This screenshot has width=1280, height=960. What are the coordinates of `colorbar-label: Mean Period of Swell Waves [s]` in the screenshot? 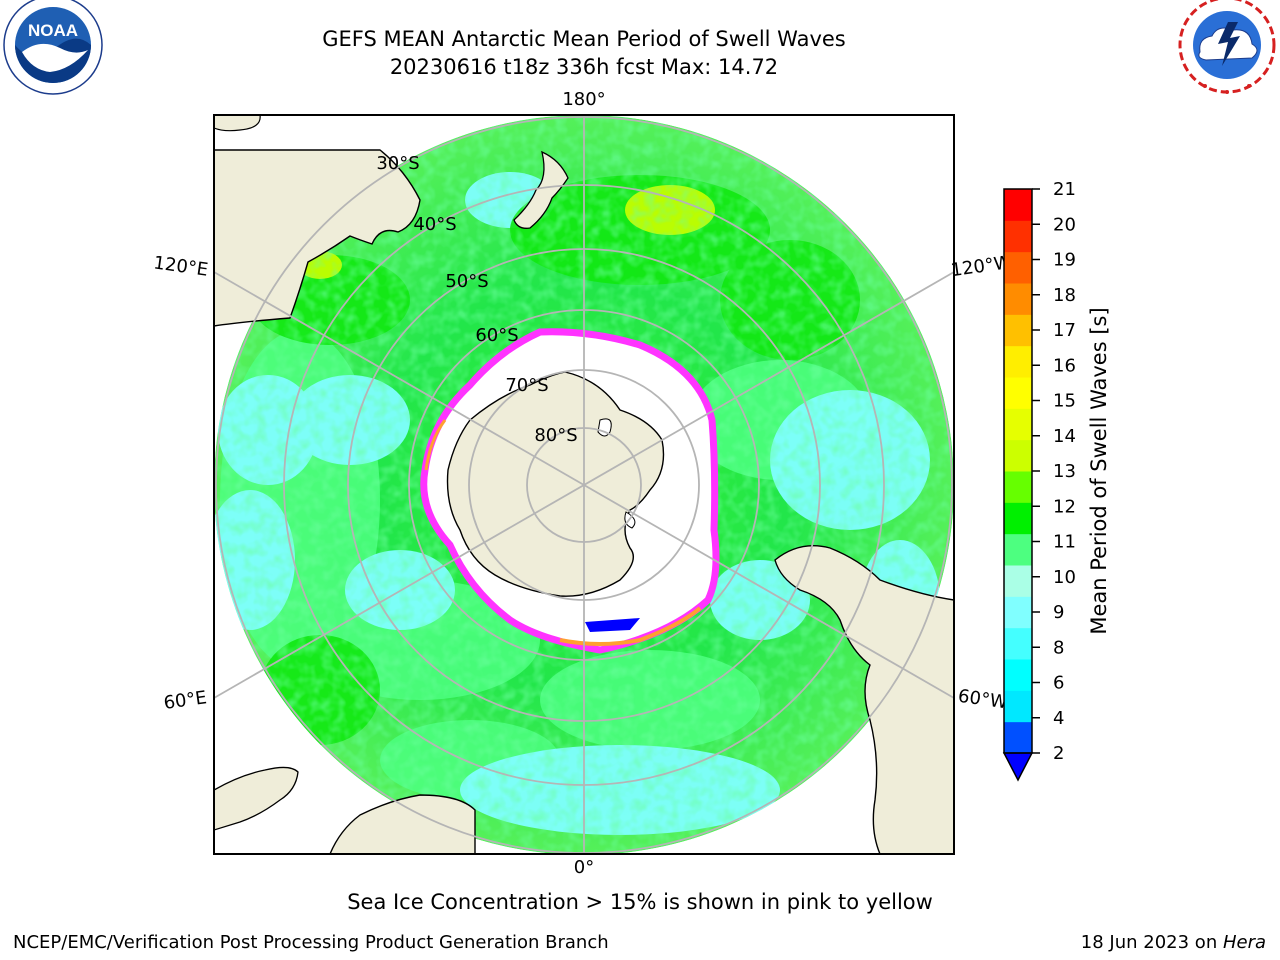 It's located at (1099, 470).